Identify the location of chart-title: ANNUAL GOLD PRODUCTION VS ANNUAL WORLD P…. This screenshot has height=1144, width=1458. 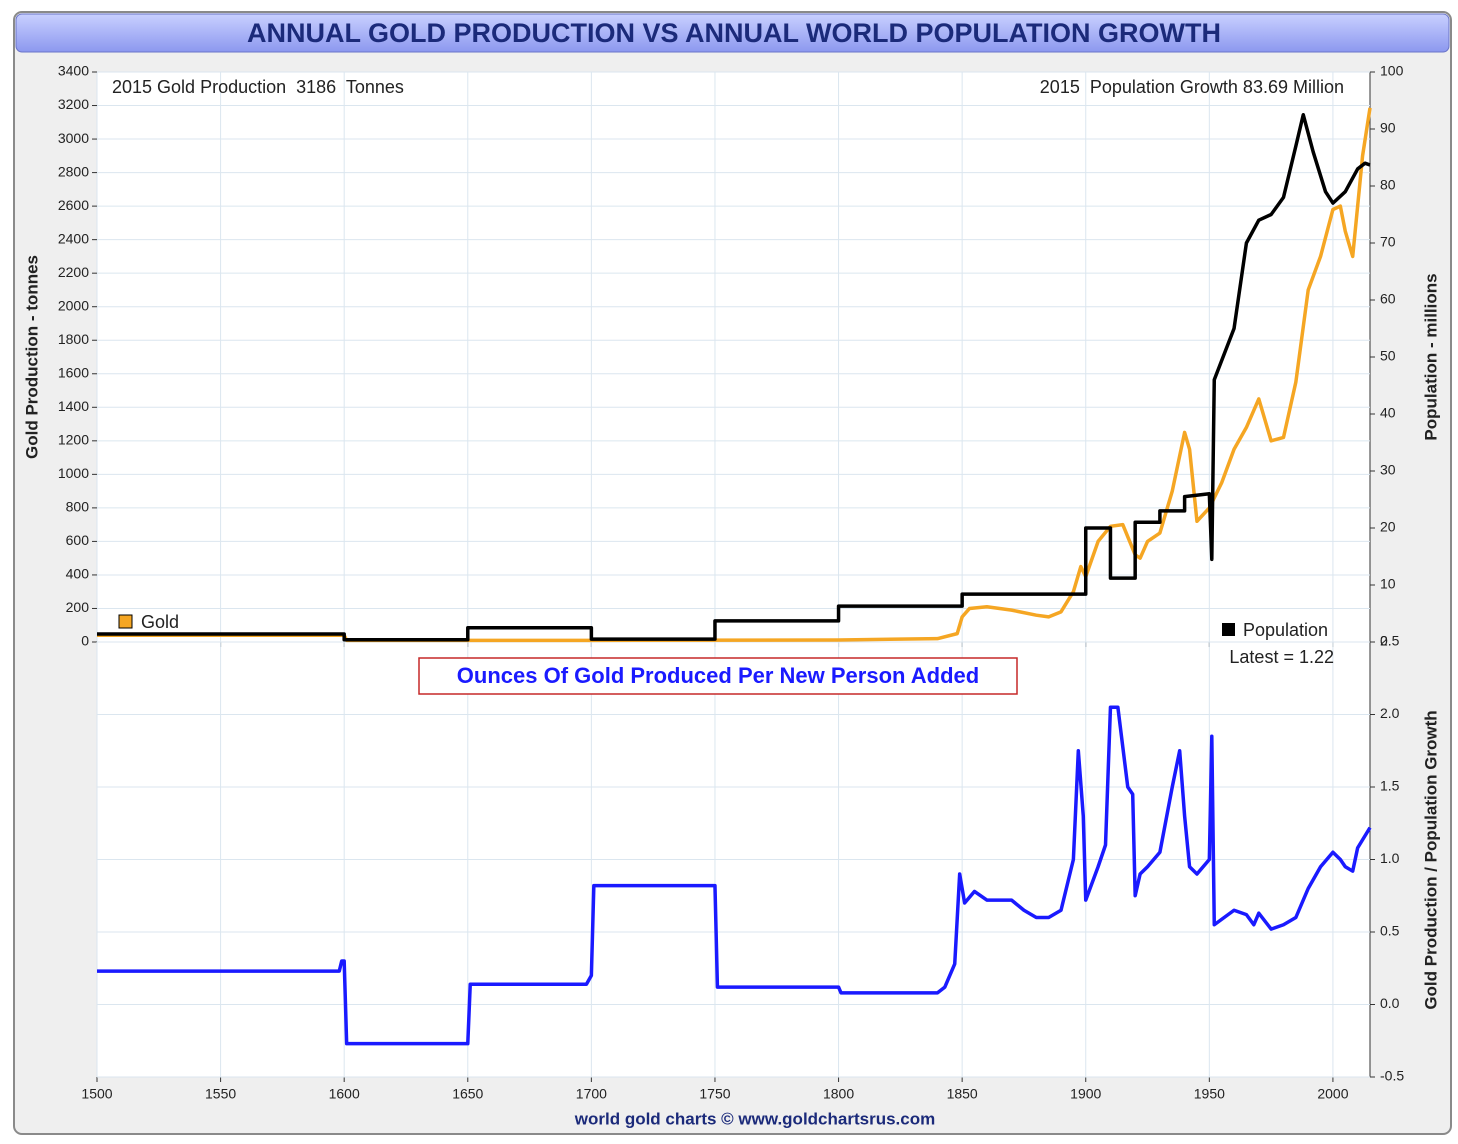
(734, 33).